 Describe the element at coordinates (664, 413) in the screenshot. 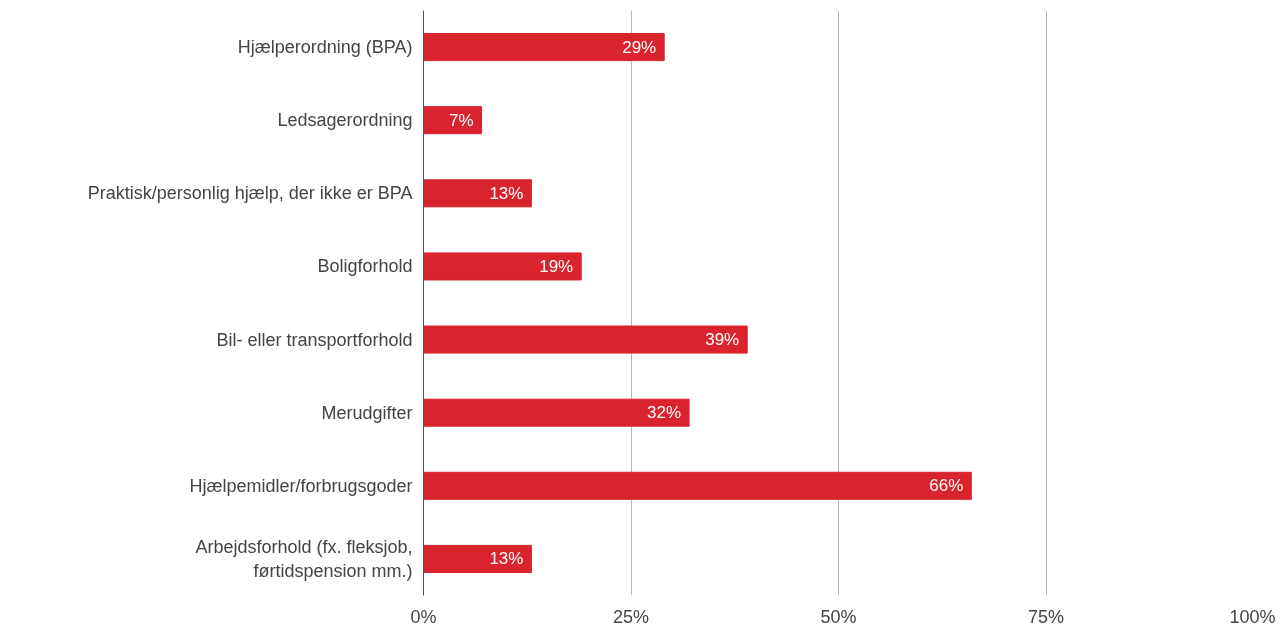

I see `data-label: 32%` at that location.